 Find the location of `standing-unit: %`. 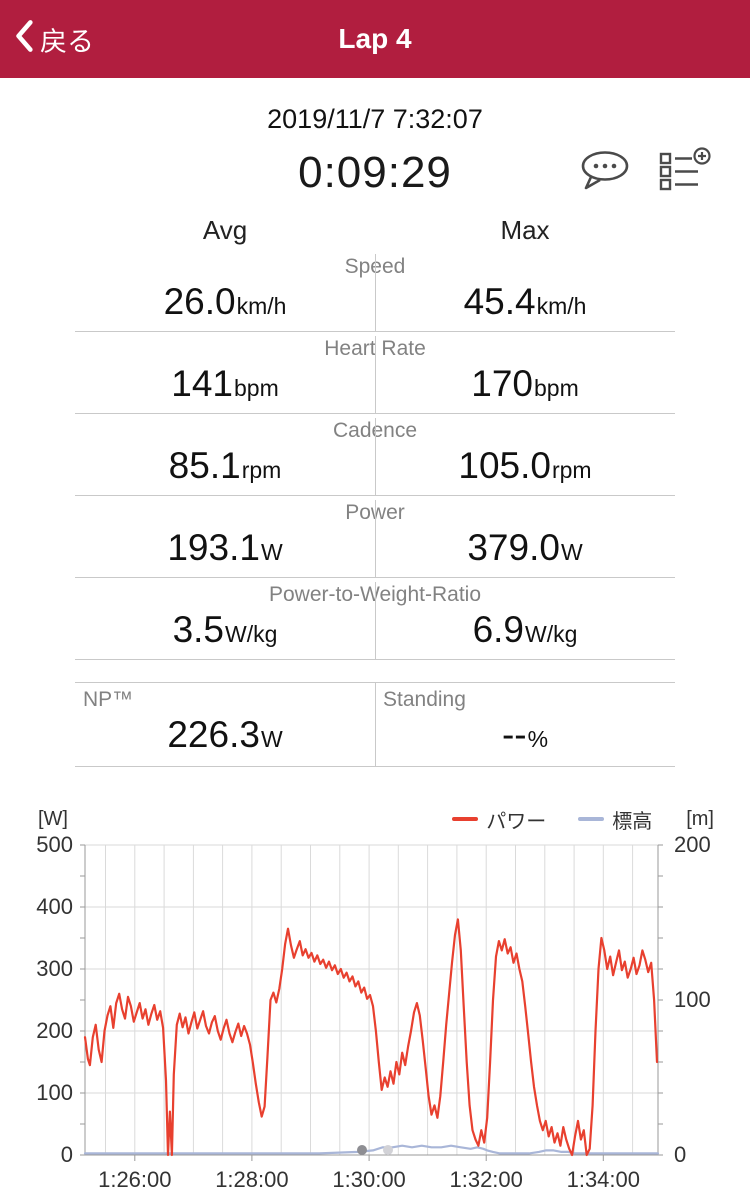

standing-unit: % is located at coordinates (538, 739).